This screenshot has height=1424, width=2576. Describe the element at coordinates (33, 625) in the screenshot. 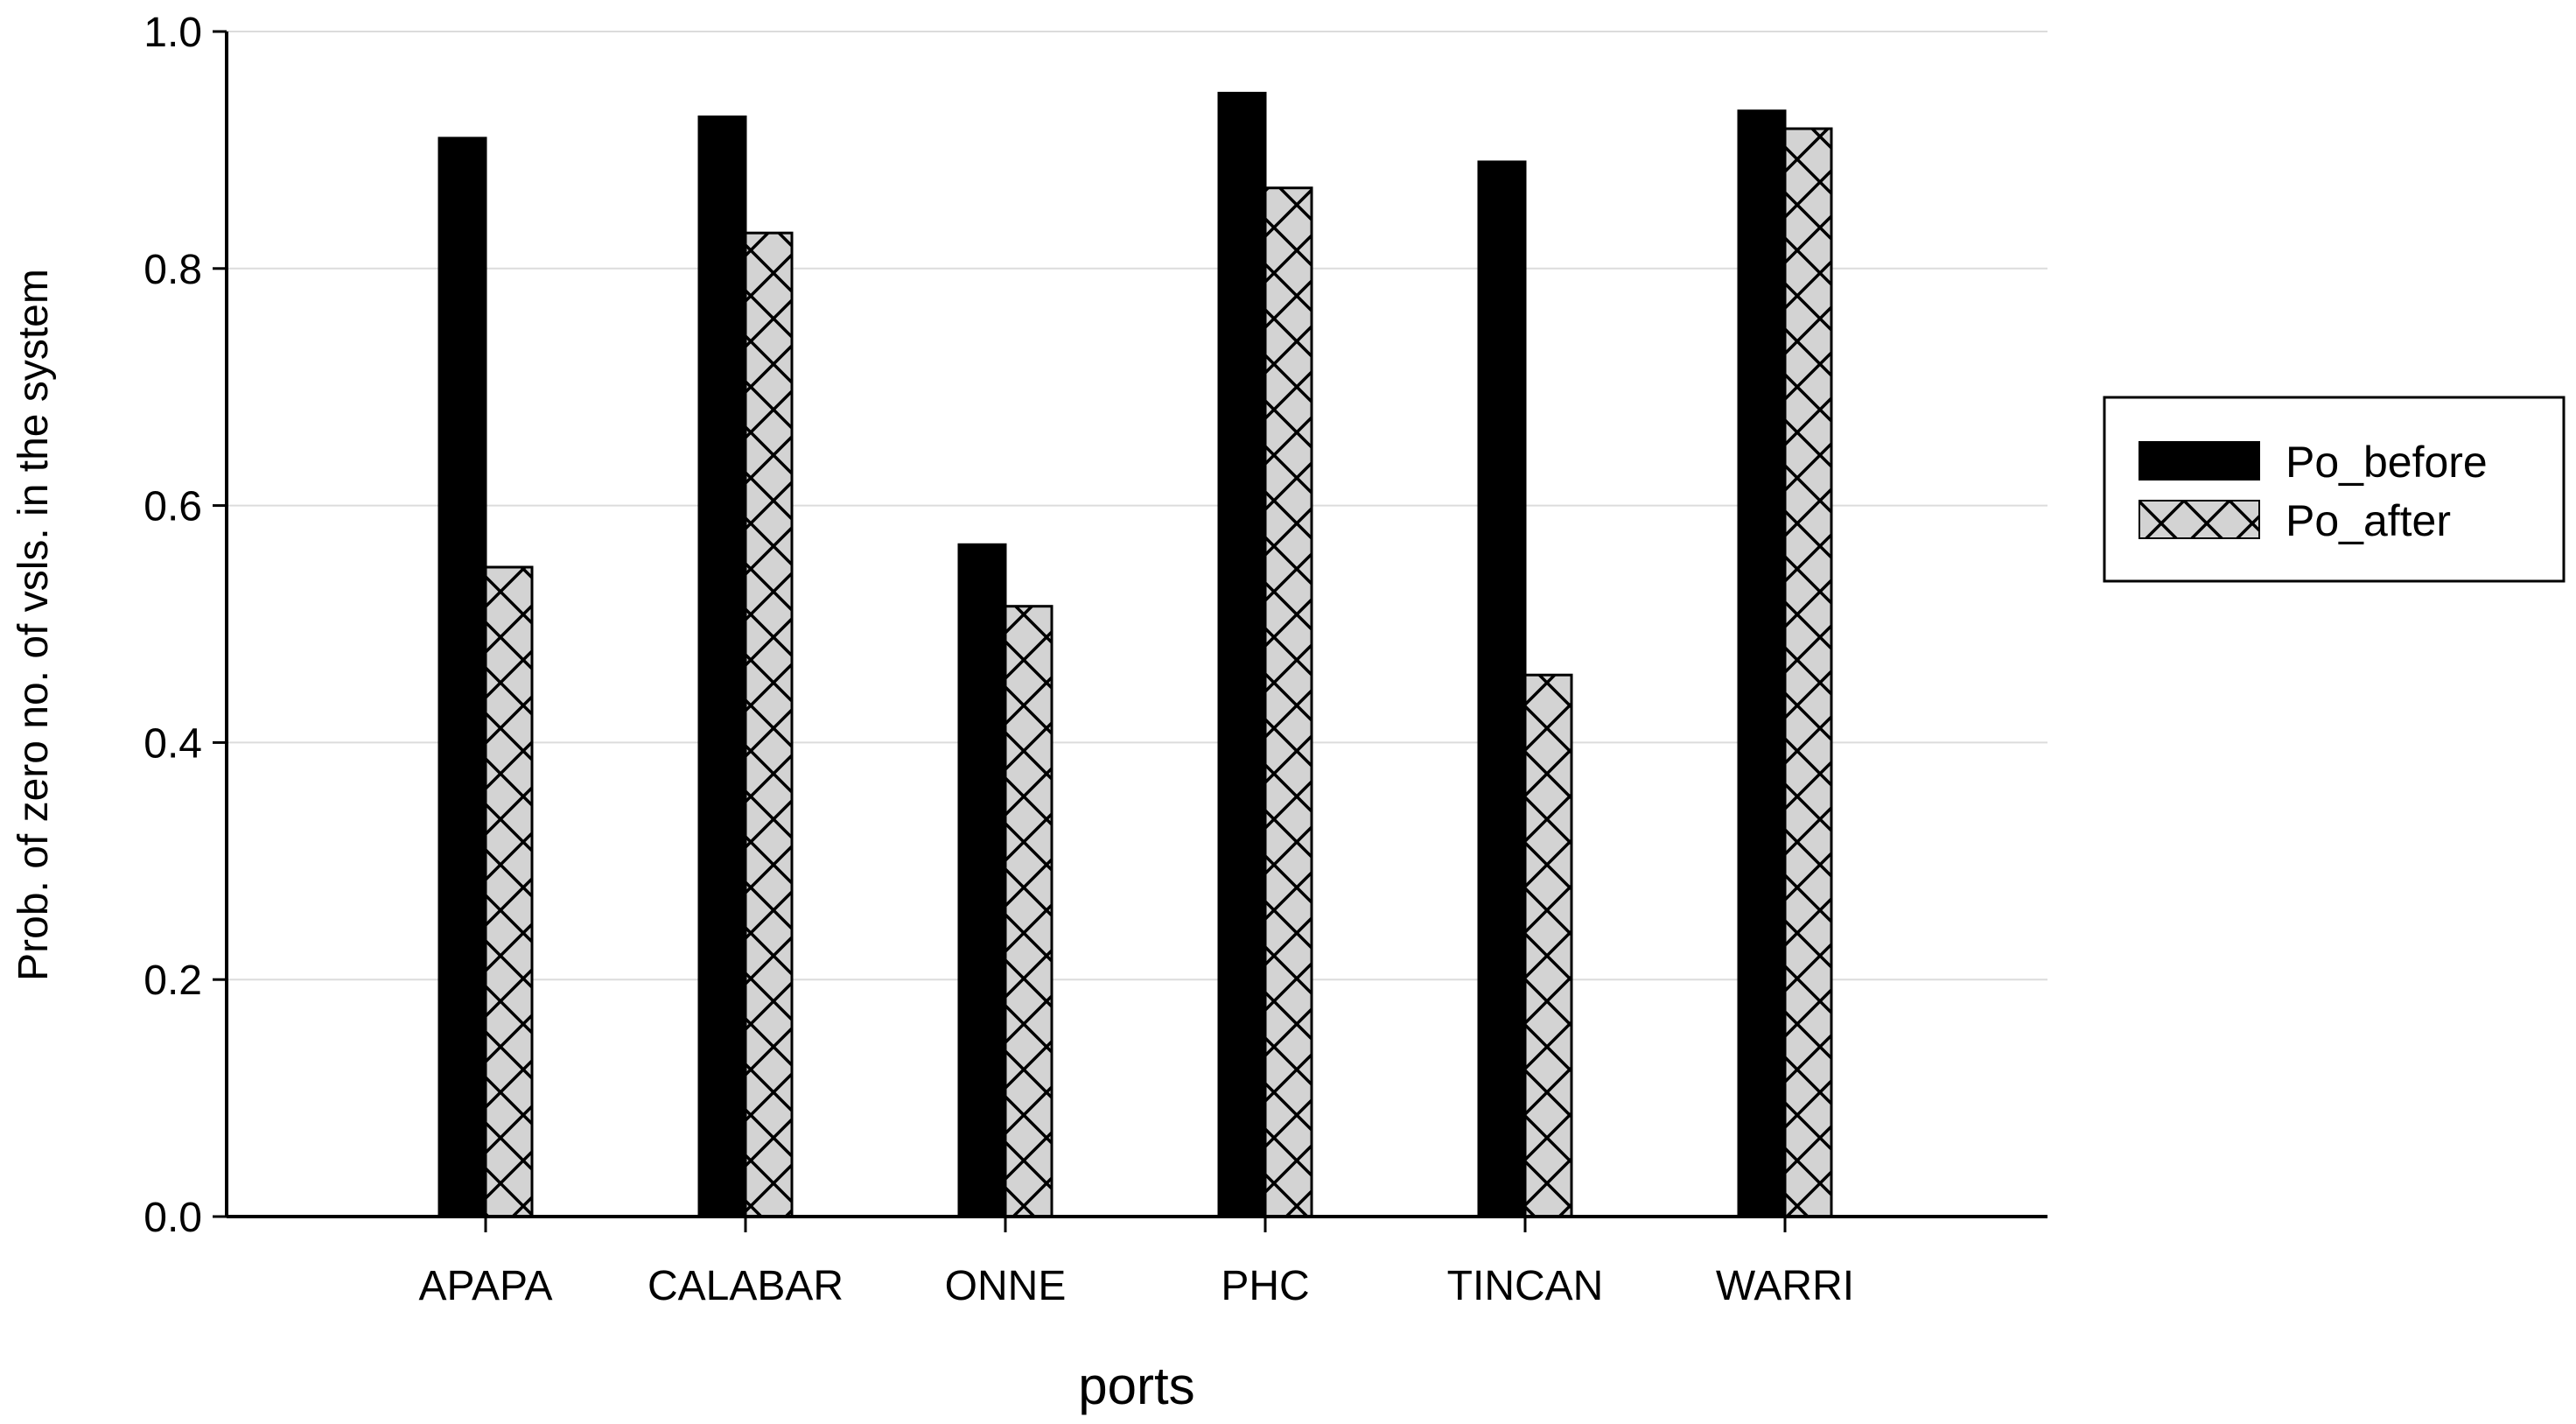

I see `y-axis-title: Prob. of zero no. of vsls. in the system` at that location.